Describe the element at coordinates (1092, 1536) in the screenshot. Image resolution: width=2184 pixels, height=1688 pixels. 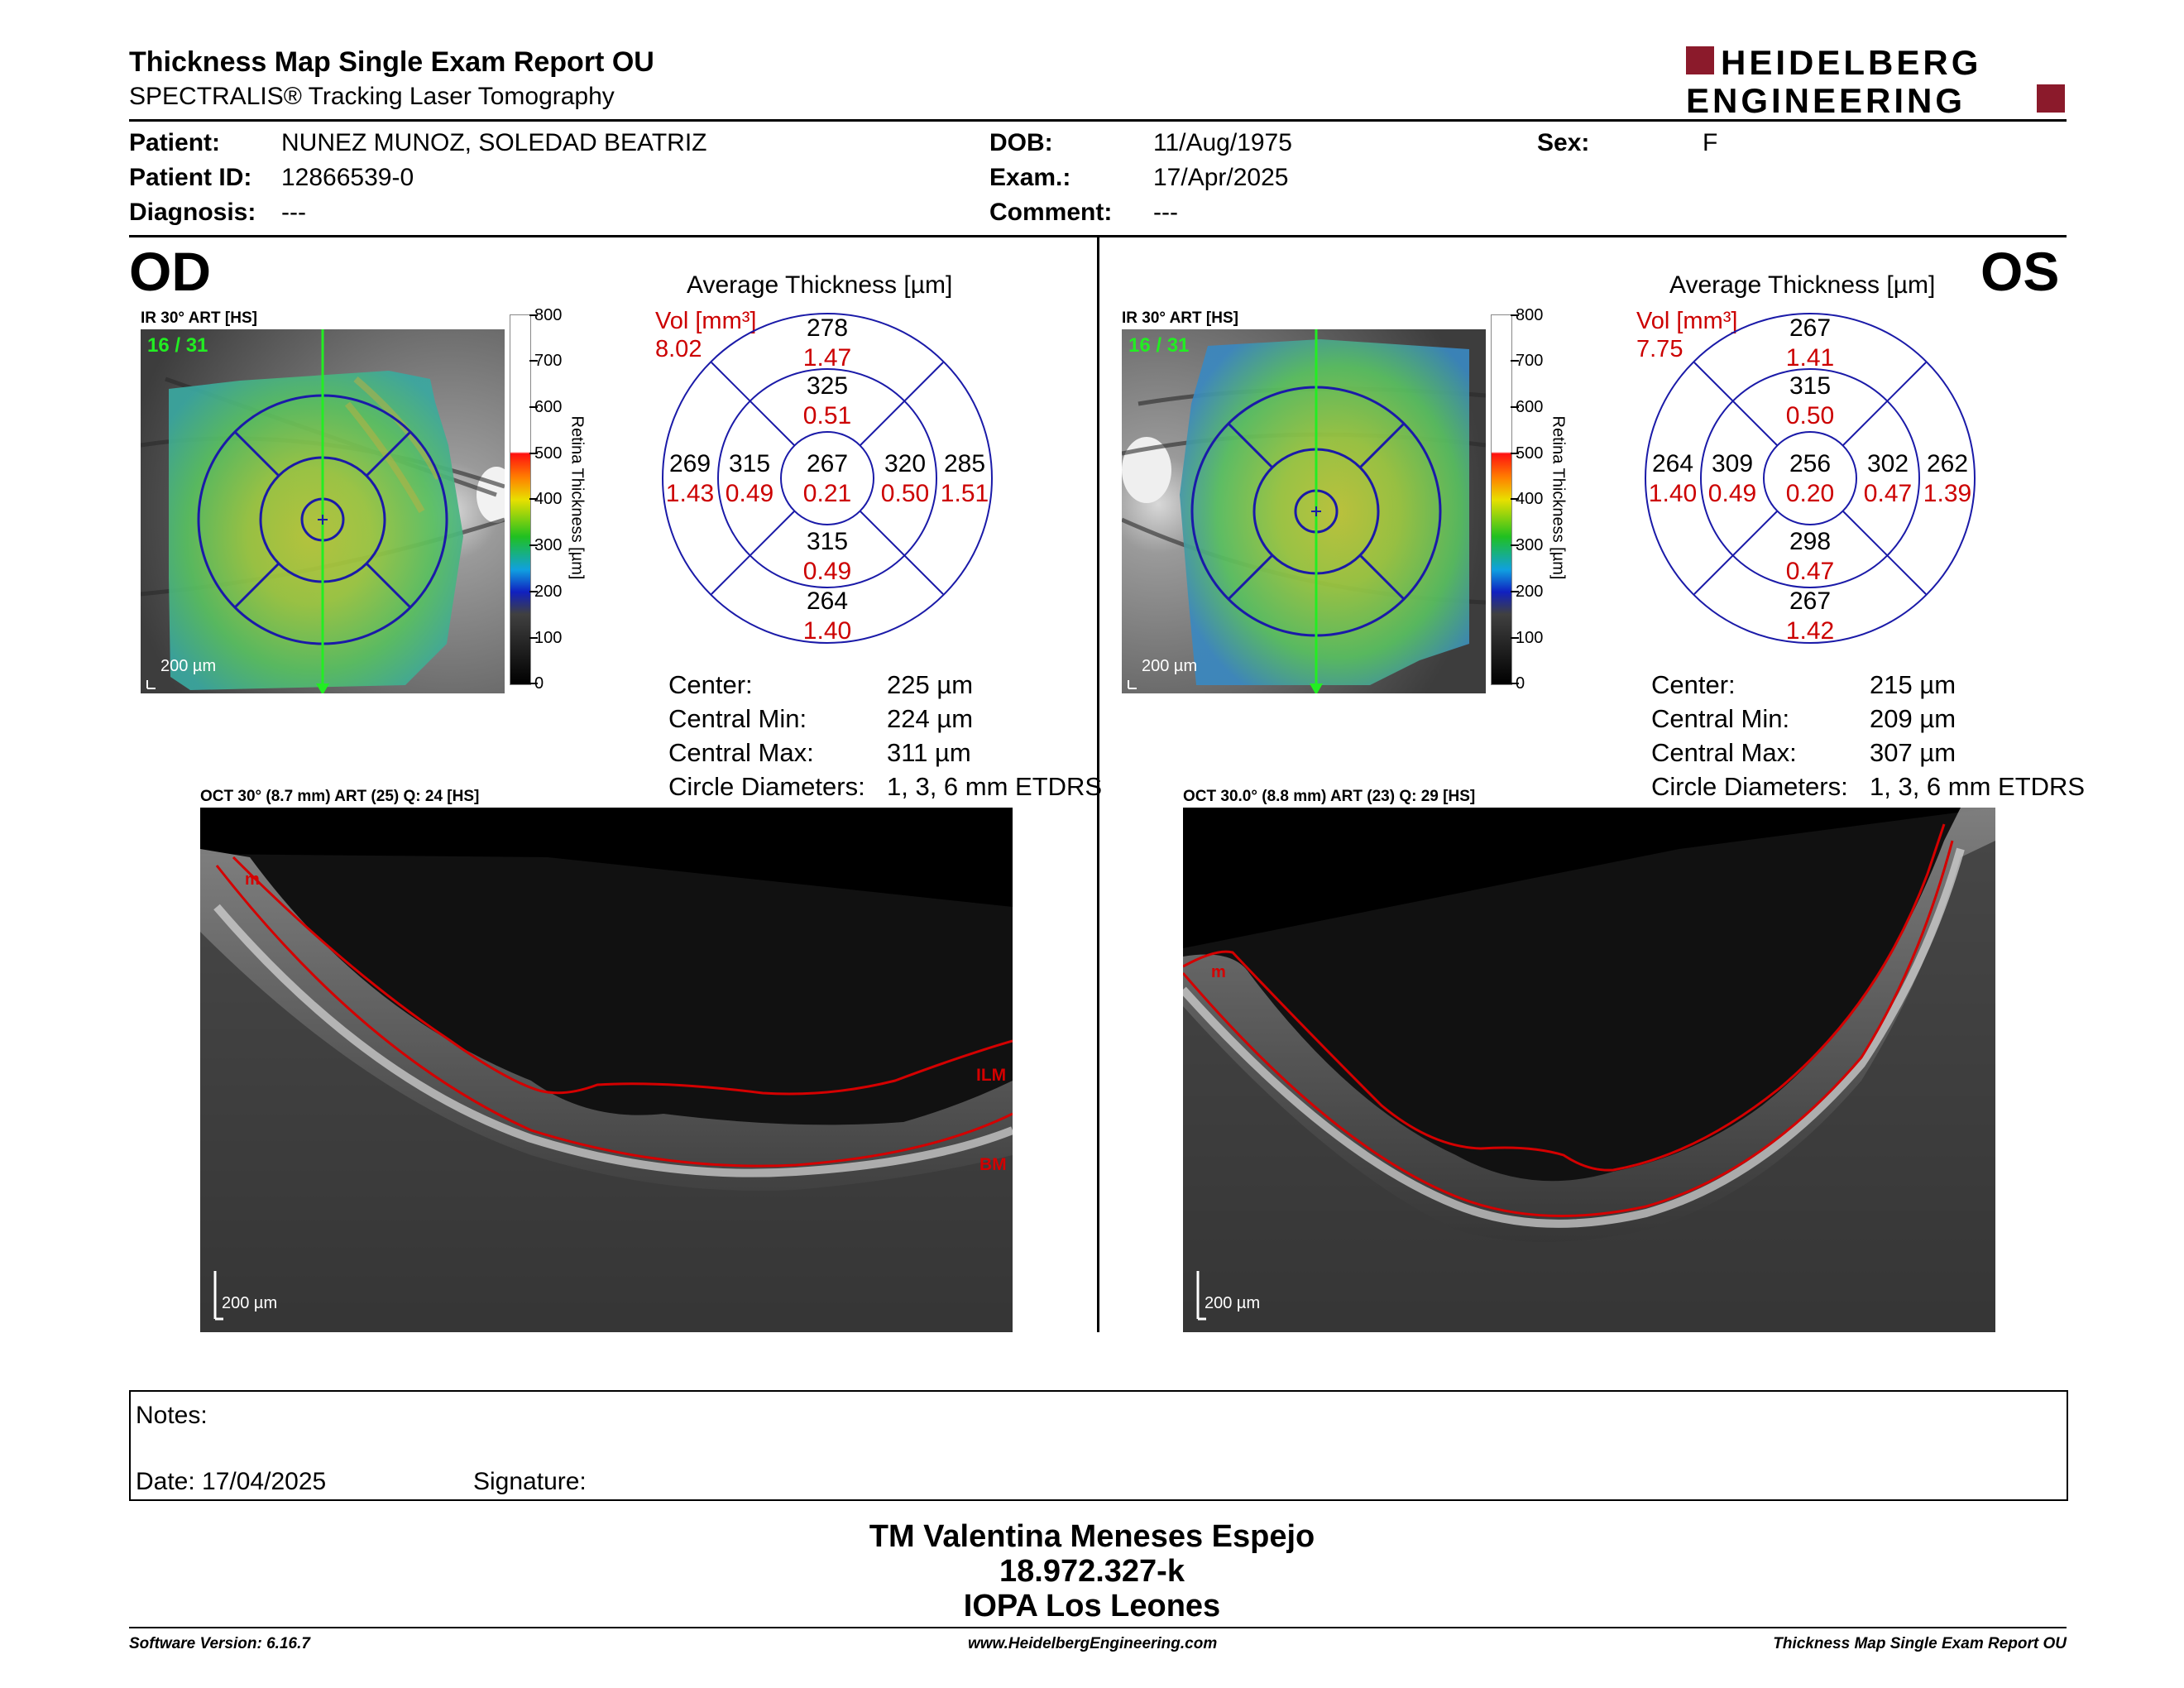
I see `signatory-name: TM Valentina Meneses Espejo` at that location.